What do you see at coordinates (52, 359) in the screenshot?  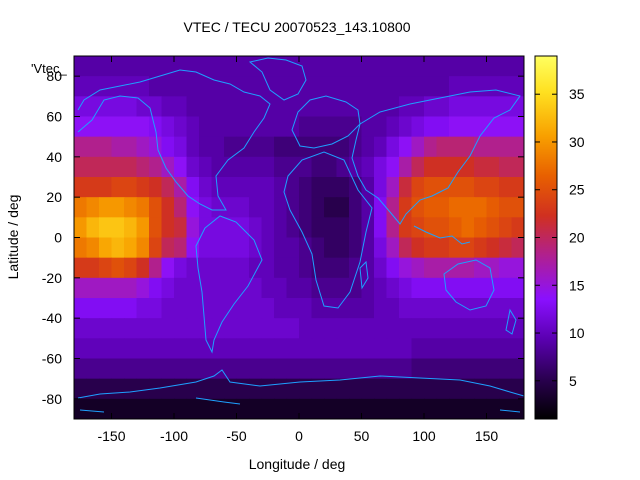 I see `y-tick-label: -60` at bounding box center [52, 359].